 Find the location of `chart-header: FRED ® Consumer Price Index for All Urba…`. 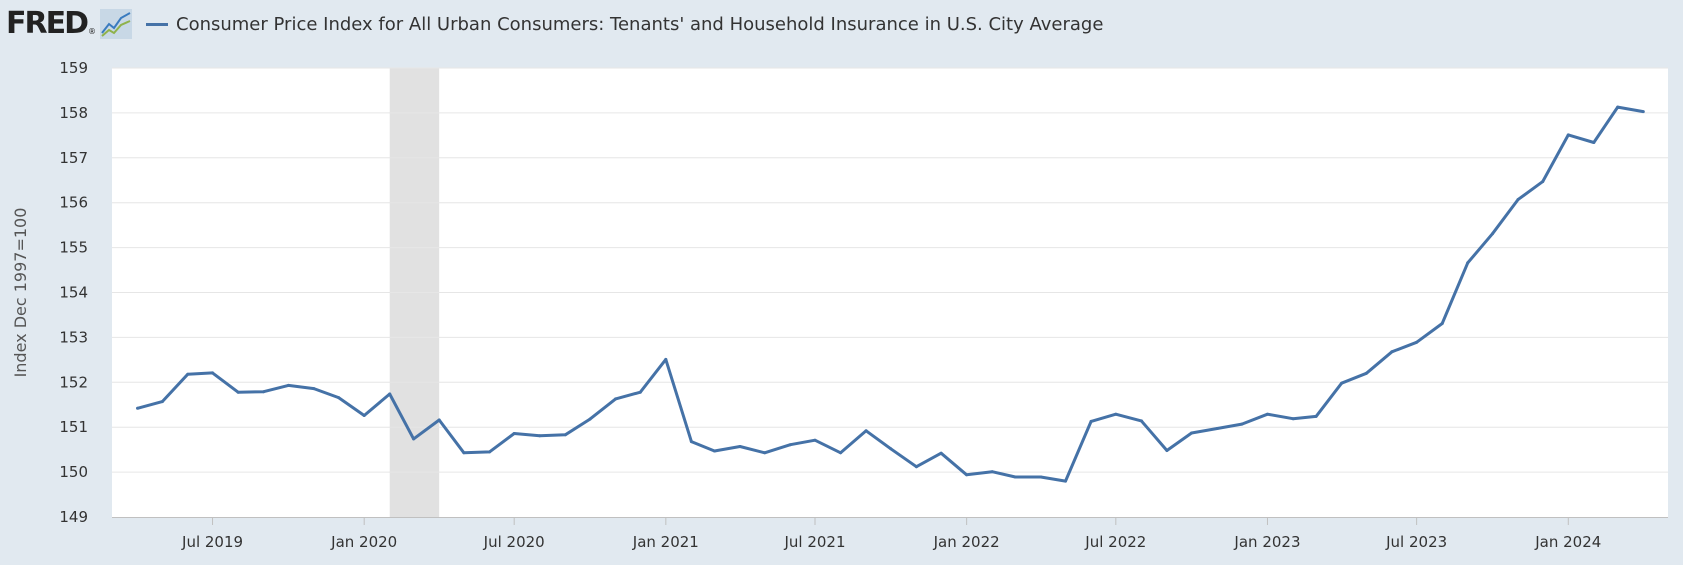

chart-header: FRED ® Consumer Price Index for All Urba… is located at coordinates (554, 24).